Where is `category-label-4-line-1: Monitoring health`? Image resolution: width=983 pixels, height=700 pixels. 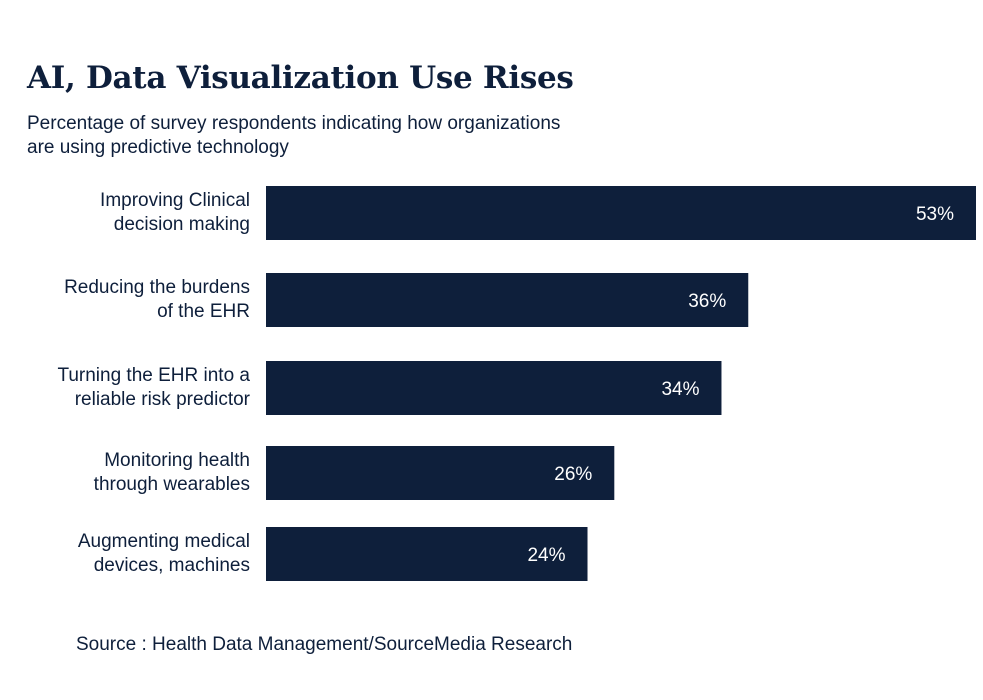 category-label-4-line-1: Monitoring health is located at coordinates (177, 460).